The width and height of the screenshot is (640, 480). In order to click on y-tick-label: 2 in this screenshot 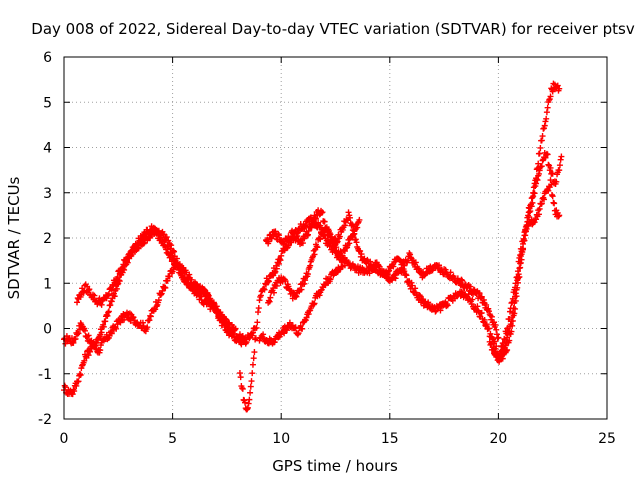, I will do `click(47, 239)`.